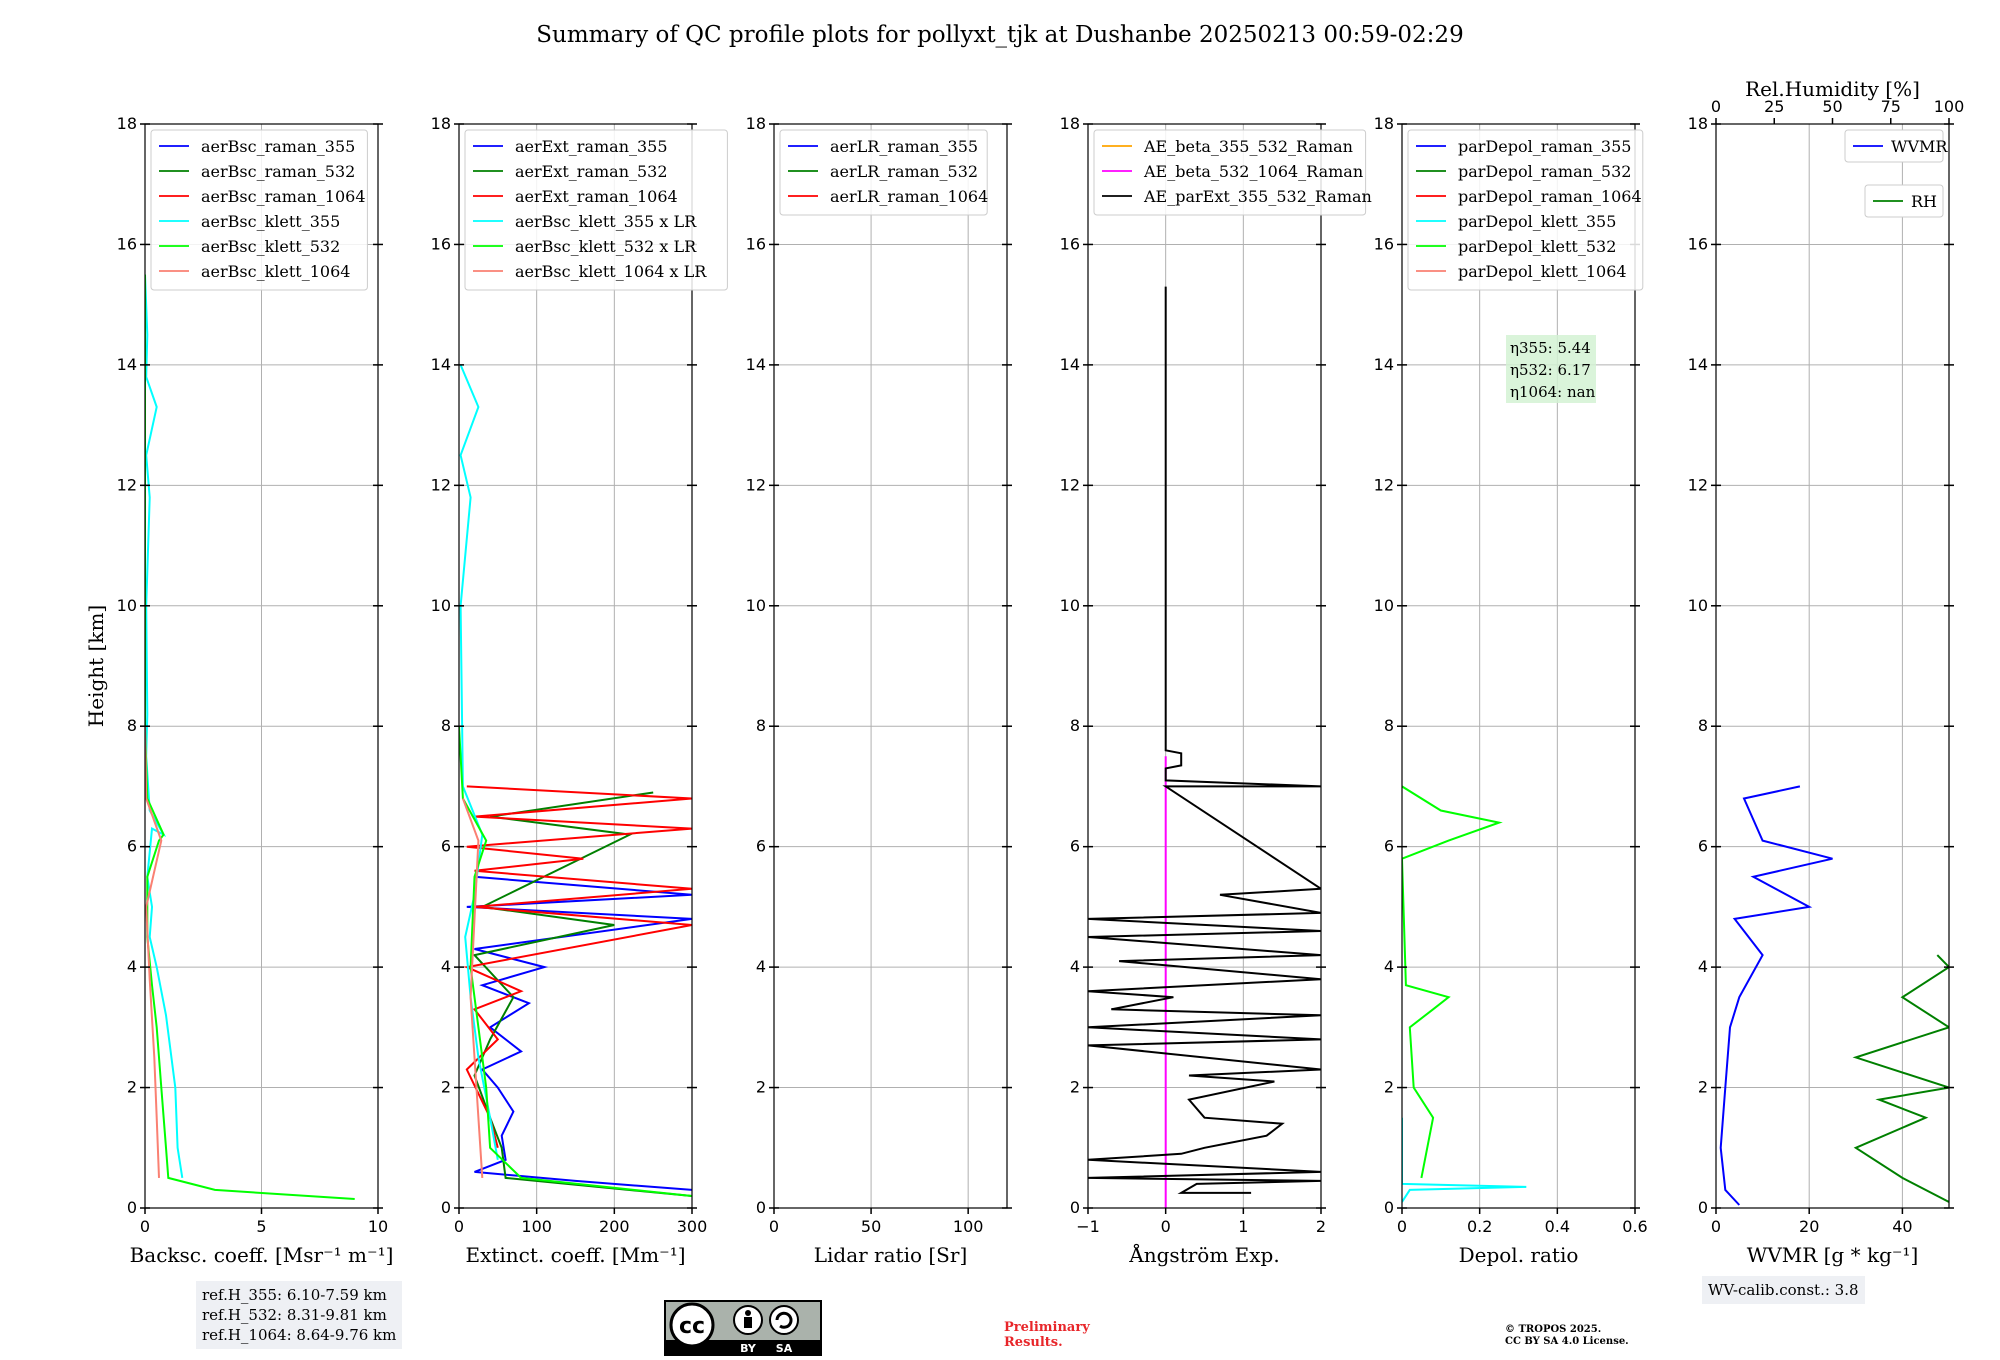 Image resolution: width=2000 pixels, height=1360 pixels. I want to click on x-tick-label: 2, so click(1321, 1226).